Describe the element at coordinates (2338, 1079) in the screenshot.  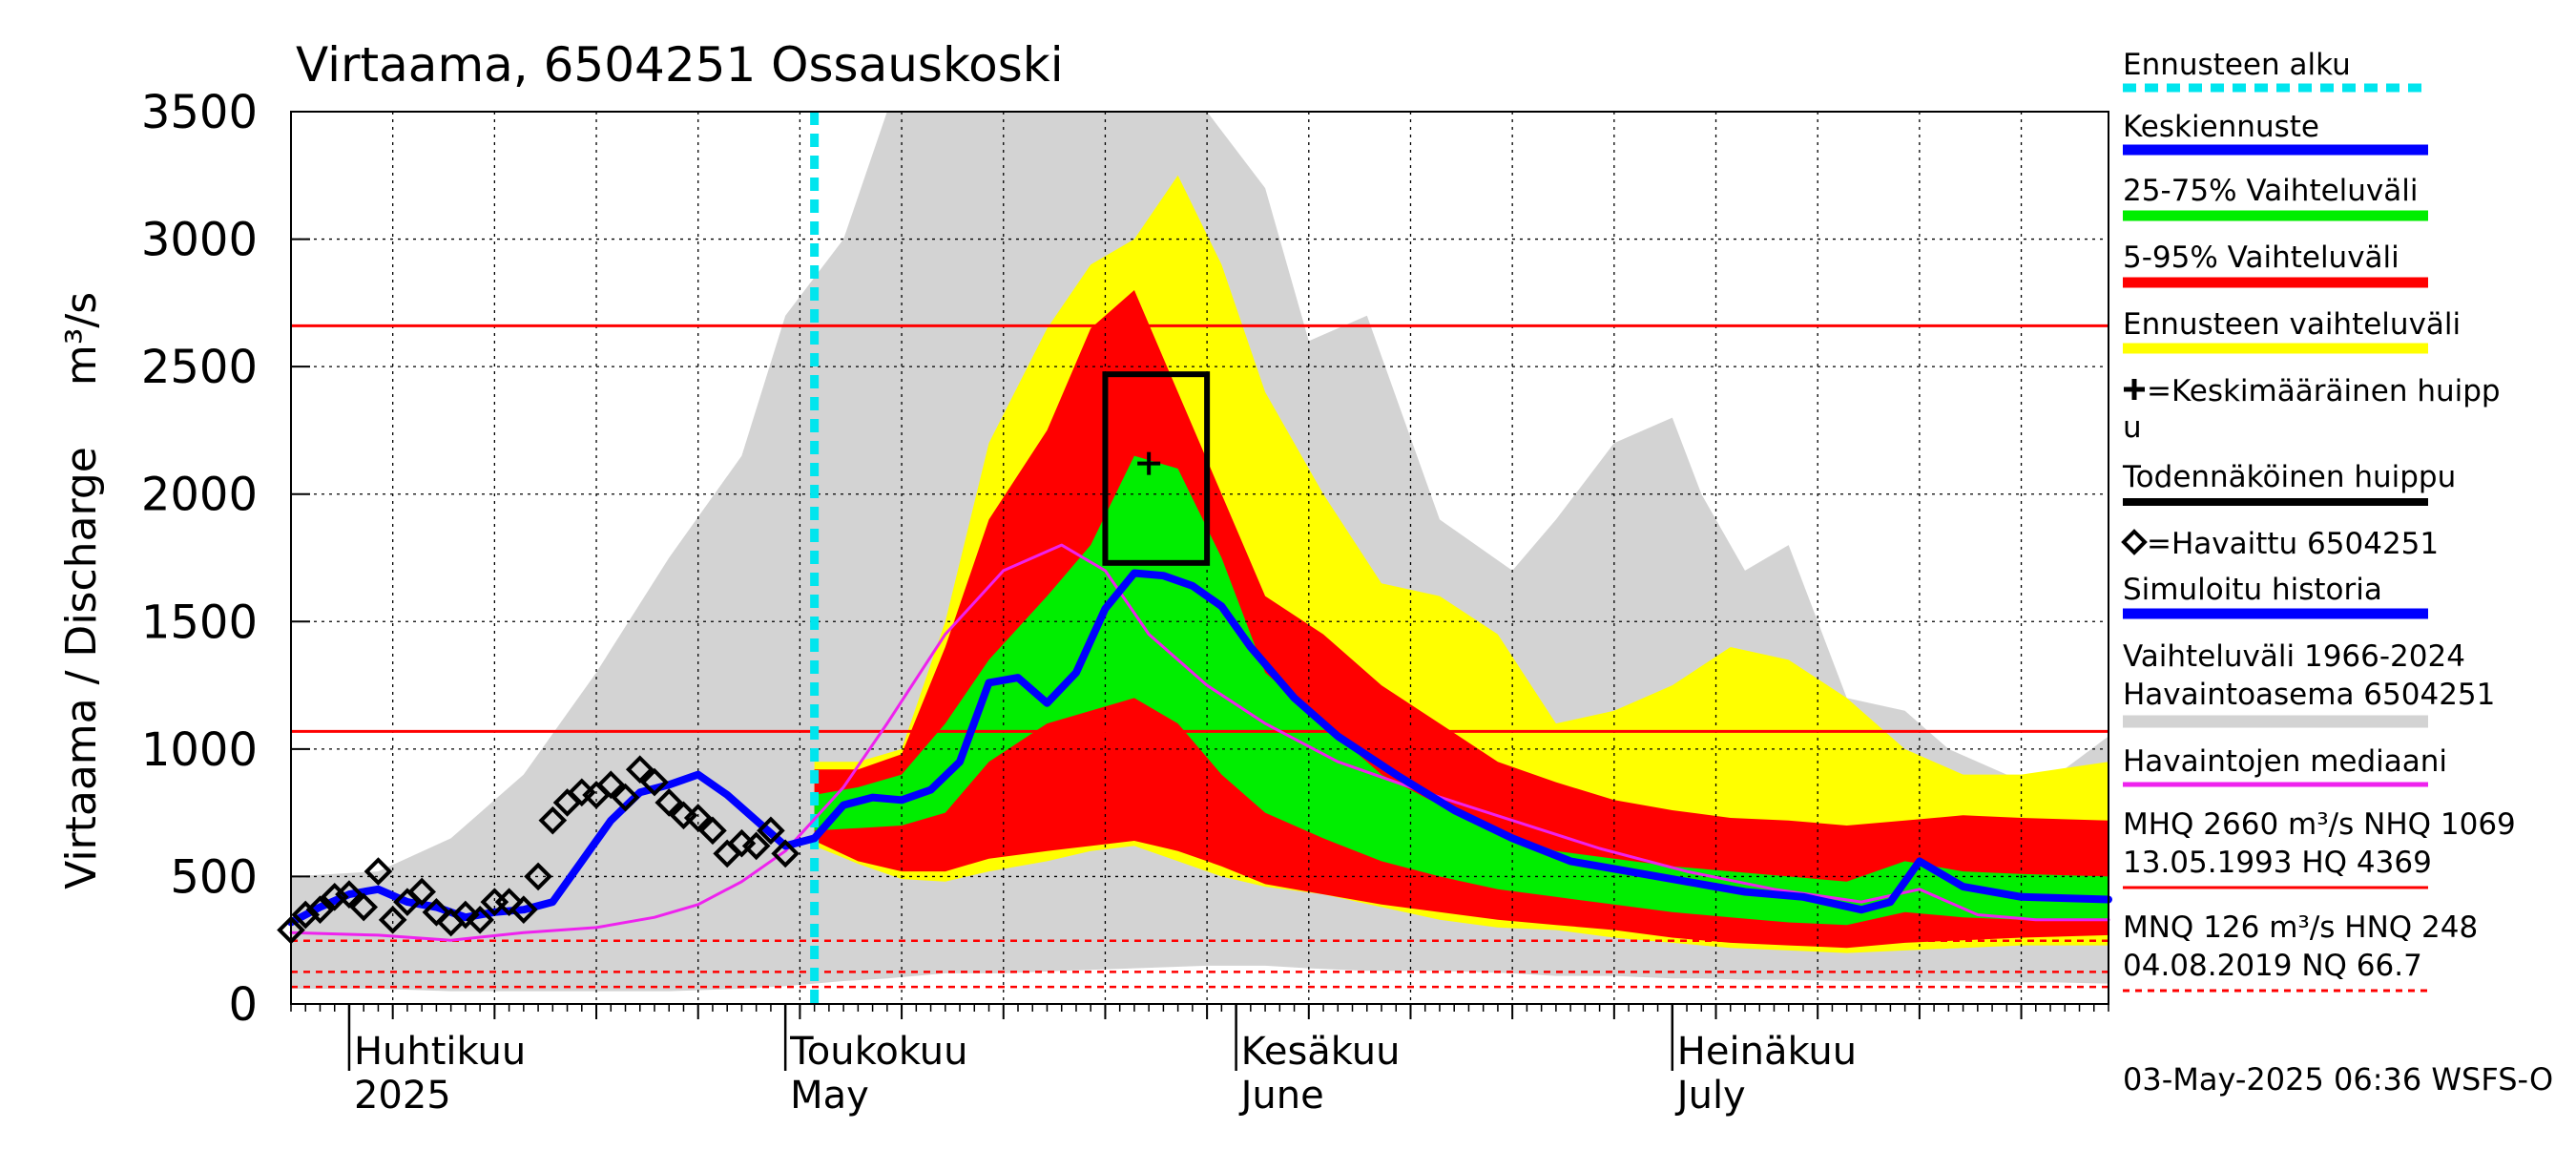
I see `footer-timestamp: 03-May-2025 06:36 WSFS-O` at that location.